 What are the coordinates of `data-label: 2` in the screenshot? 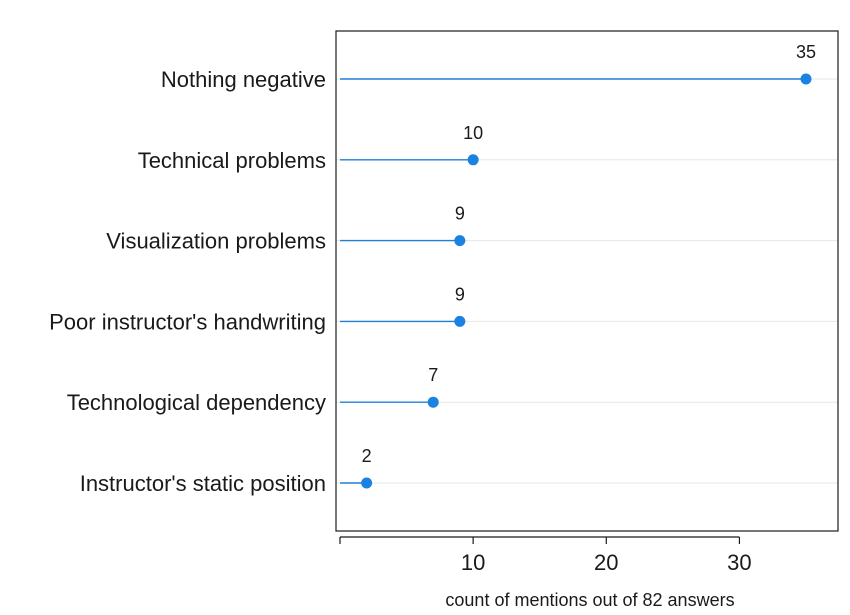 It's located at (367, 456).